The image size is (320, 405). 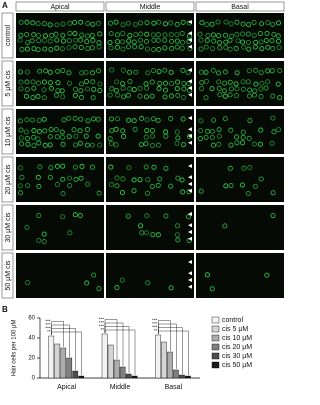 I want to click on legend-swatch, so click(x=215, y=365).